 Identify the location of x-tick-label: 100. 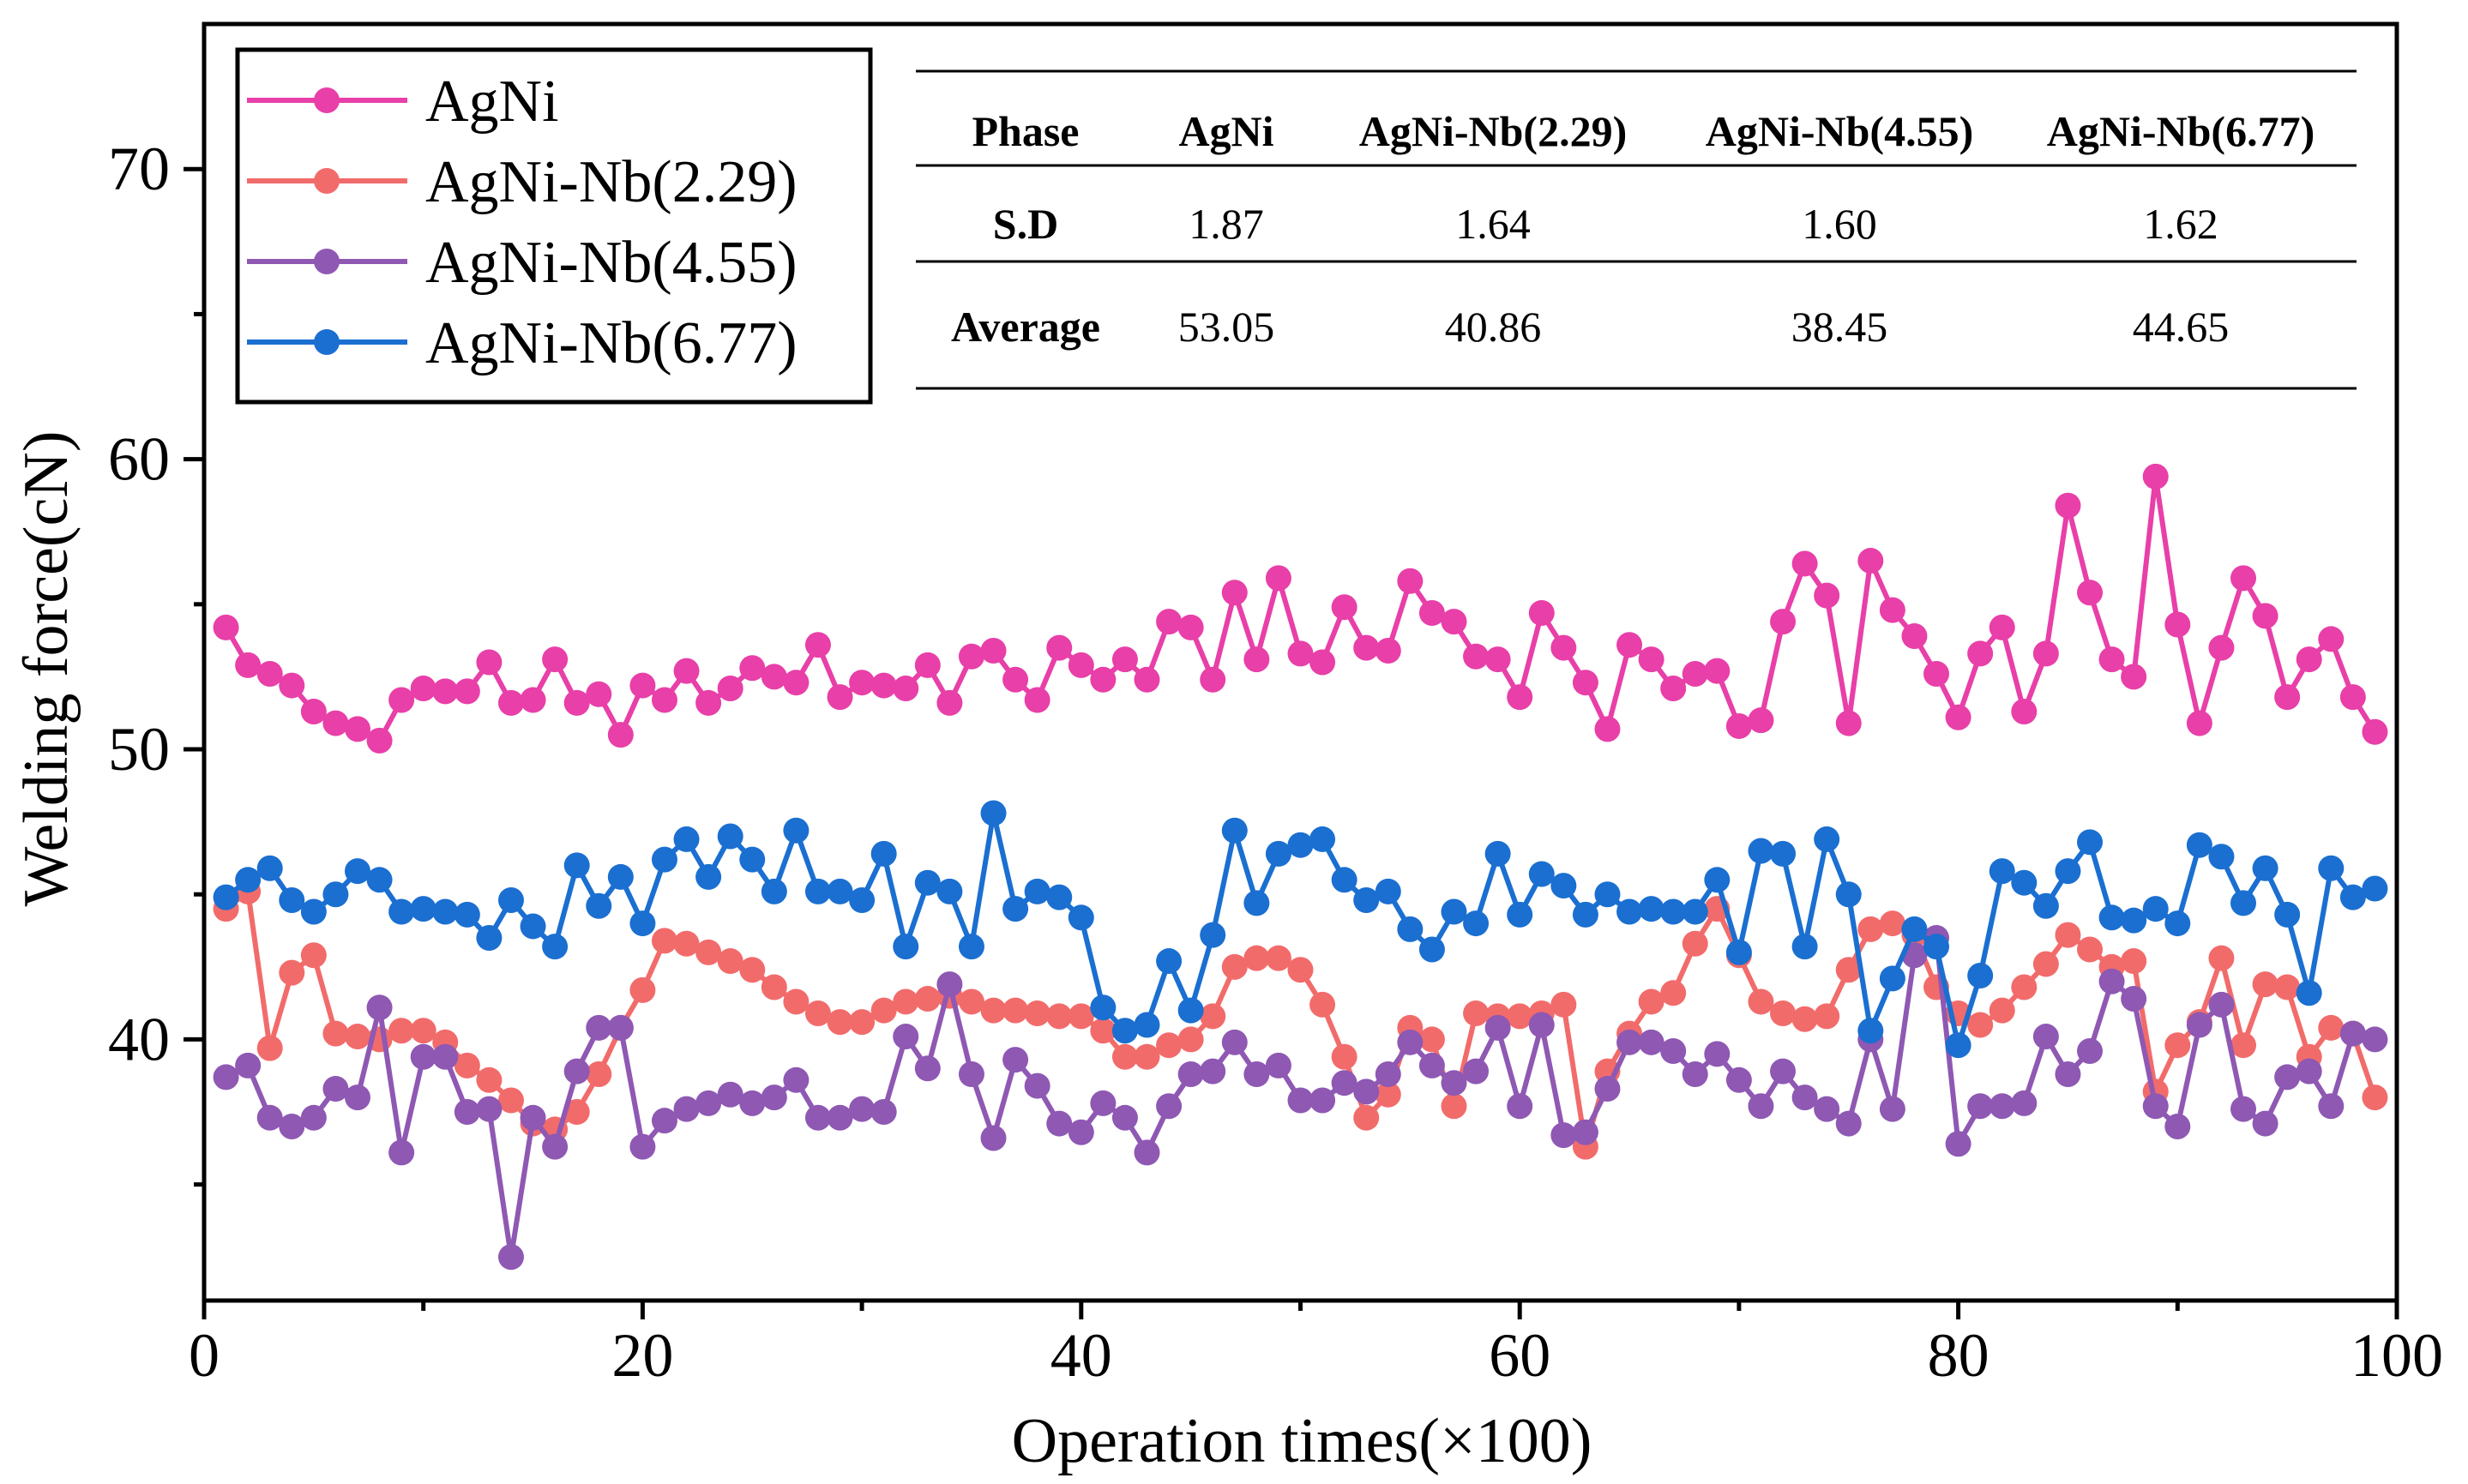
(2397, 1355).